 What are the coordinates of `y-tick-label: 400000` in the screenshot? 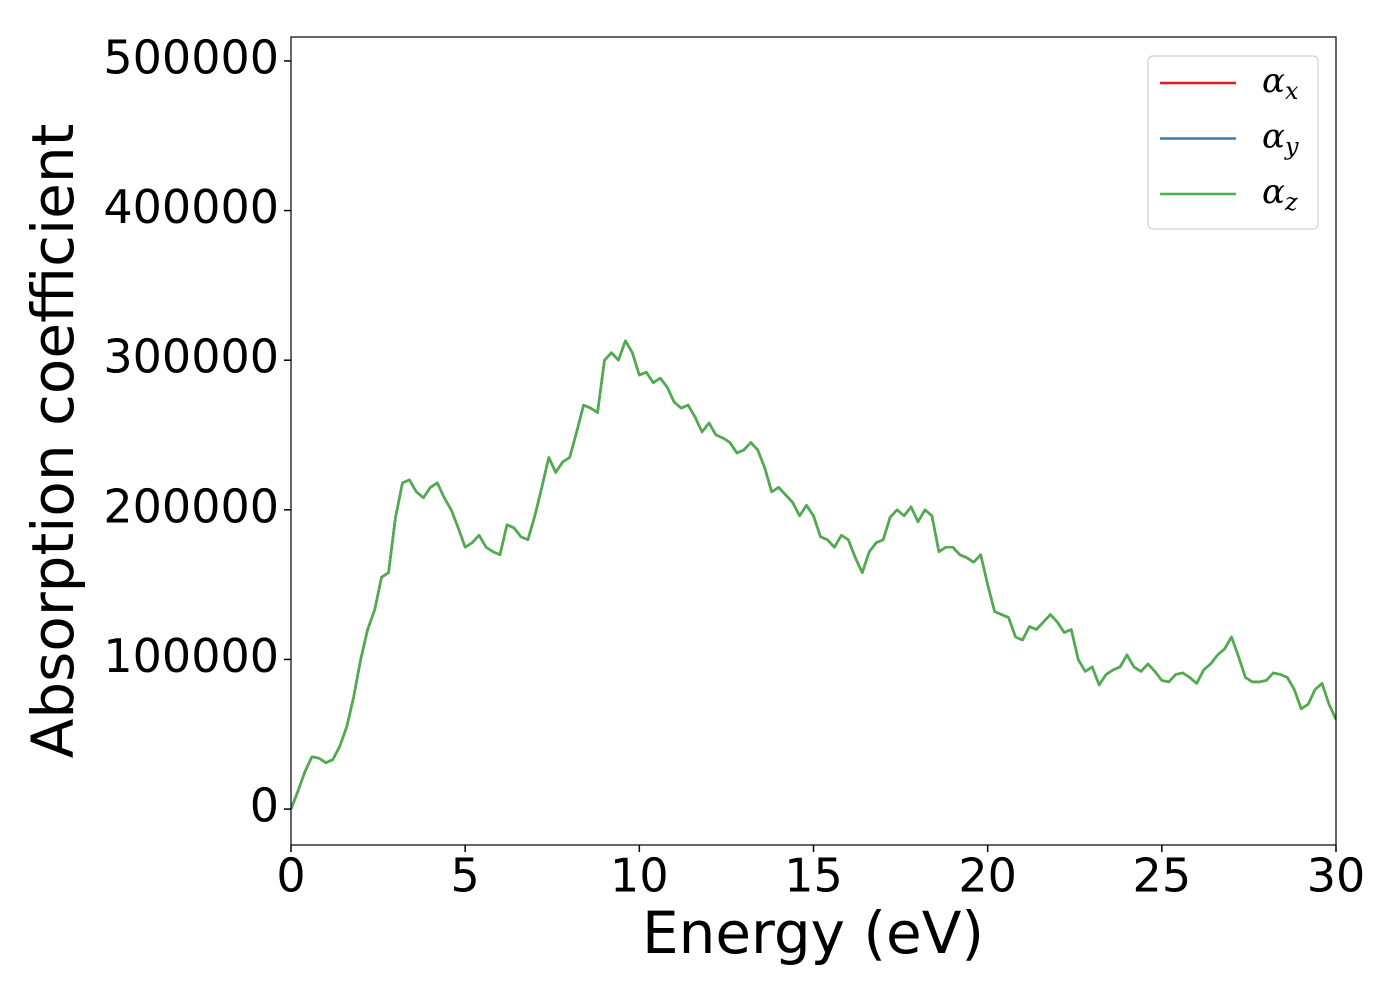 It's located at (191, 207).